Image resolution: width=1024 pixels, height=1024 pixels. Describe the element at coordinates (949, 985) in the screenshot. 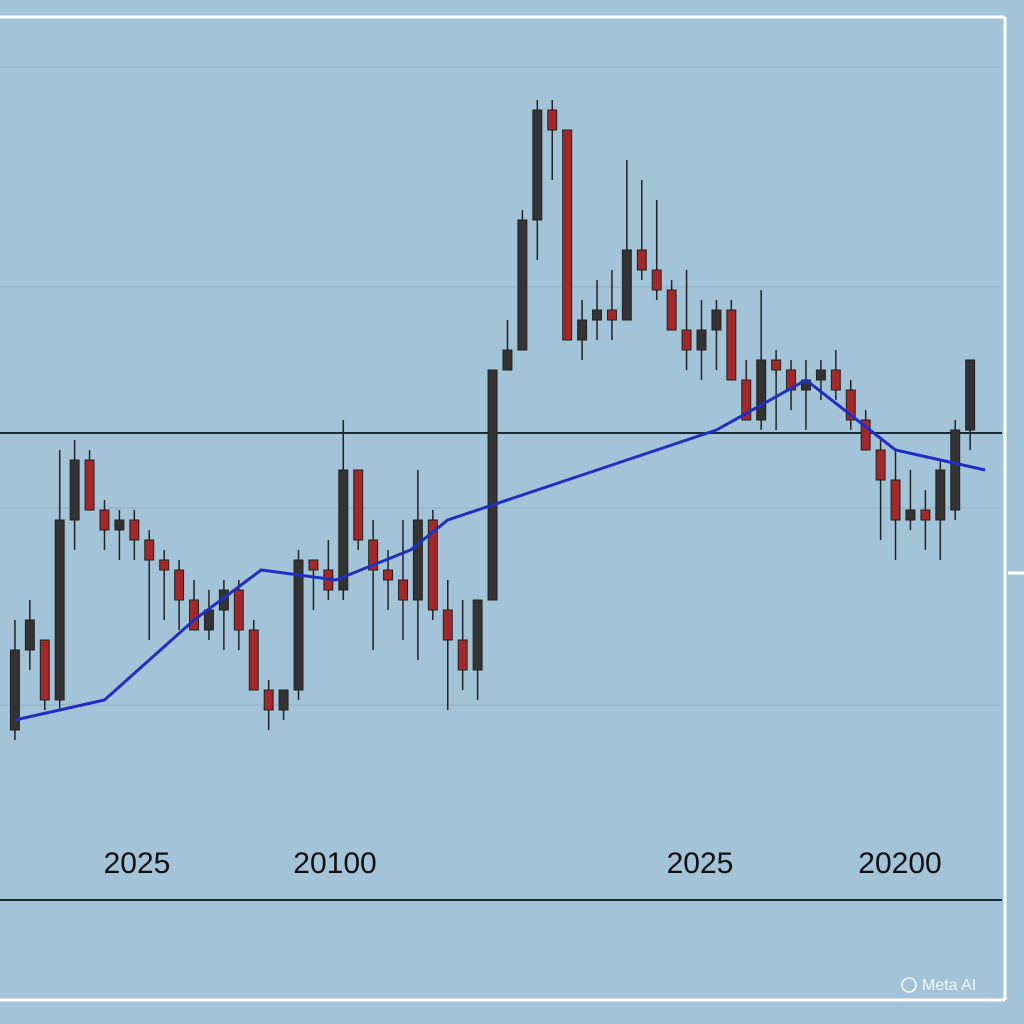

I see `watermark: Meta AI` at that location.